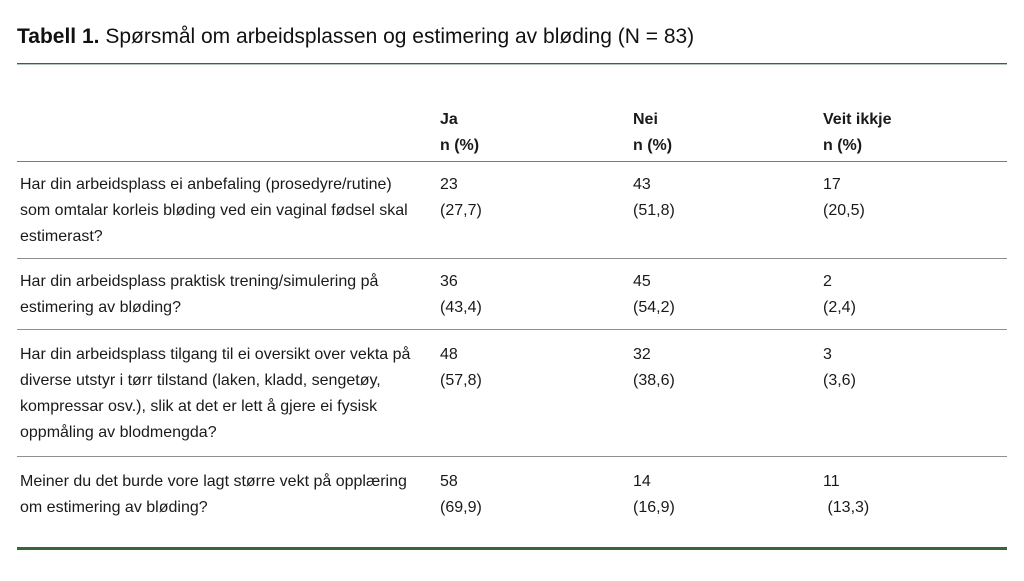 The image size is (1024, 581). Describe the element at coordinates (58, 36) in the screenshot. I see `table-title-label: Tabell 1.` at that location.